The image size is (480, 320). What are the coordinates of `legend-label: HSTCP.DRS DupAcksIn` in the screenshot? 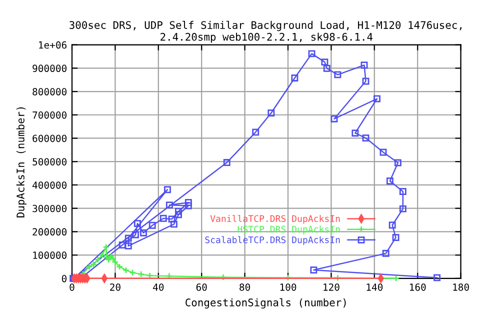 It's located at (289, 230).